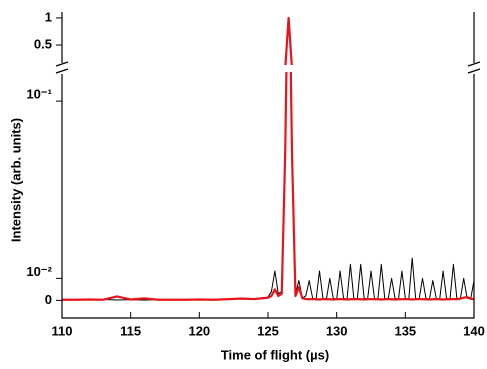  Describe the element at coordinates (405, 330) in the screenshot. I see `x-tick-label: 135` at that location.